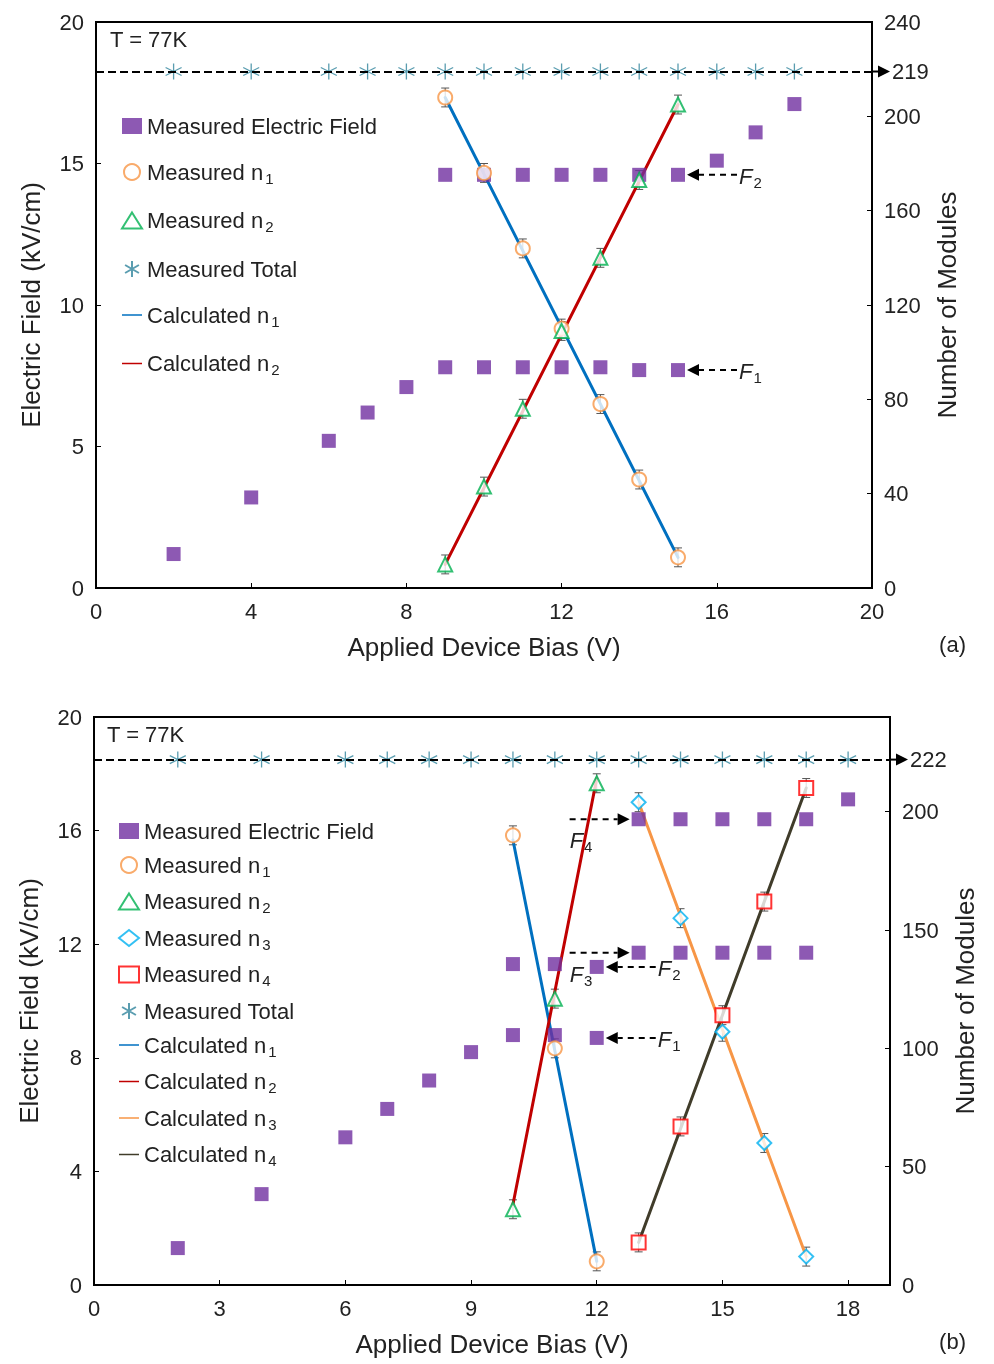  What do you see at coordinates (717, 611) in the screenshot?
I see `x-tick-label: 16` at bounding box center [717, 611].